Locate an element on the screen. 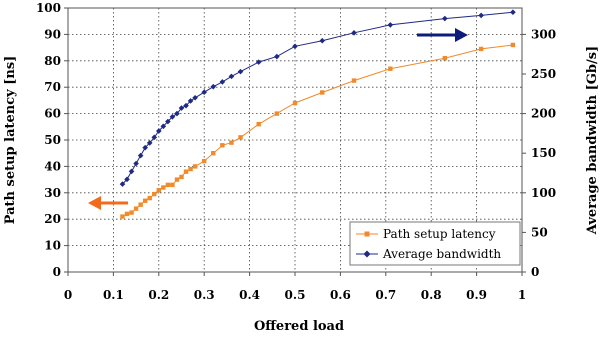 This screenshot has width=607, height=339. y-left-tick-label: 20 is located at coordinates (52, 219).